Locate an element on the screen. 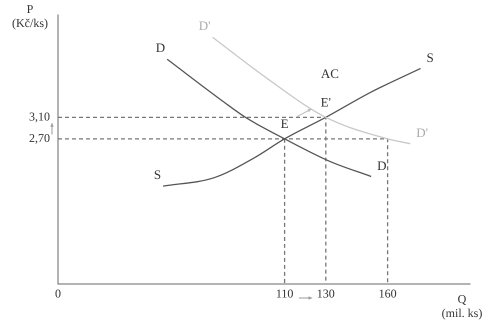 This screenshot has height=324, width=498. y-tick-label: 3,10 is located at coordinates (39, 117).